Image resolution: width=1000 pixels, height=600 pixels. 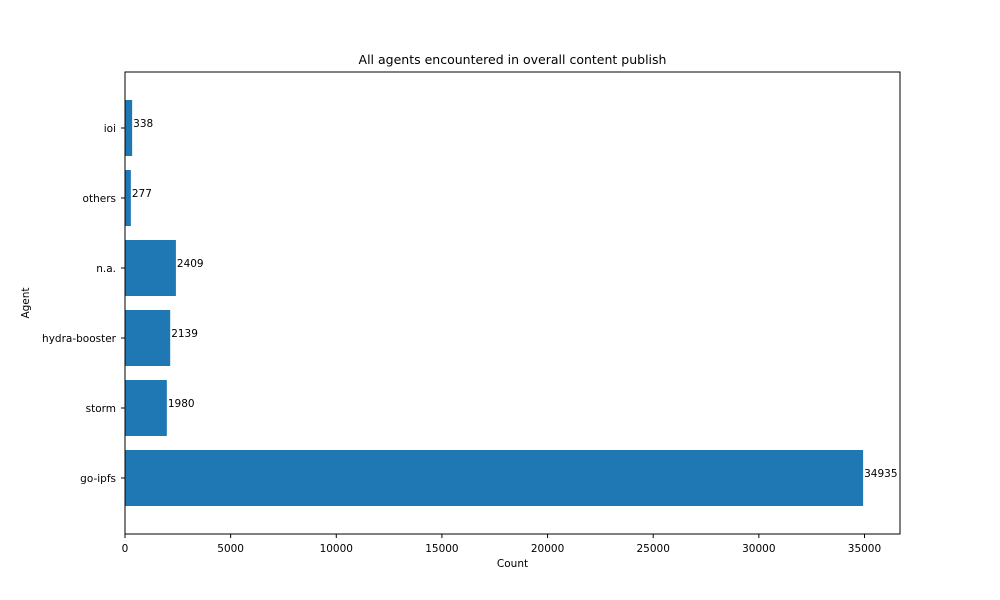 I want to click on bar-ioi, so click(x=129, y=128).